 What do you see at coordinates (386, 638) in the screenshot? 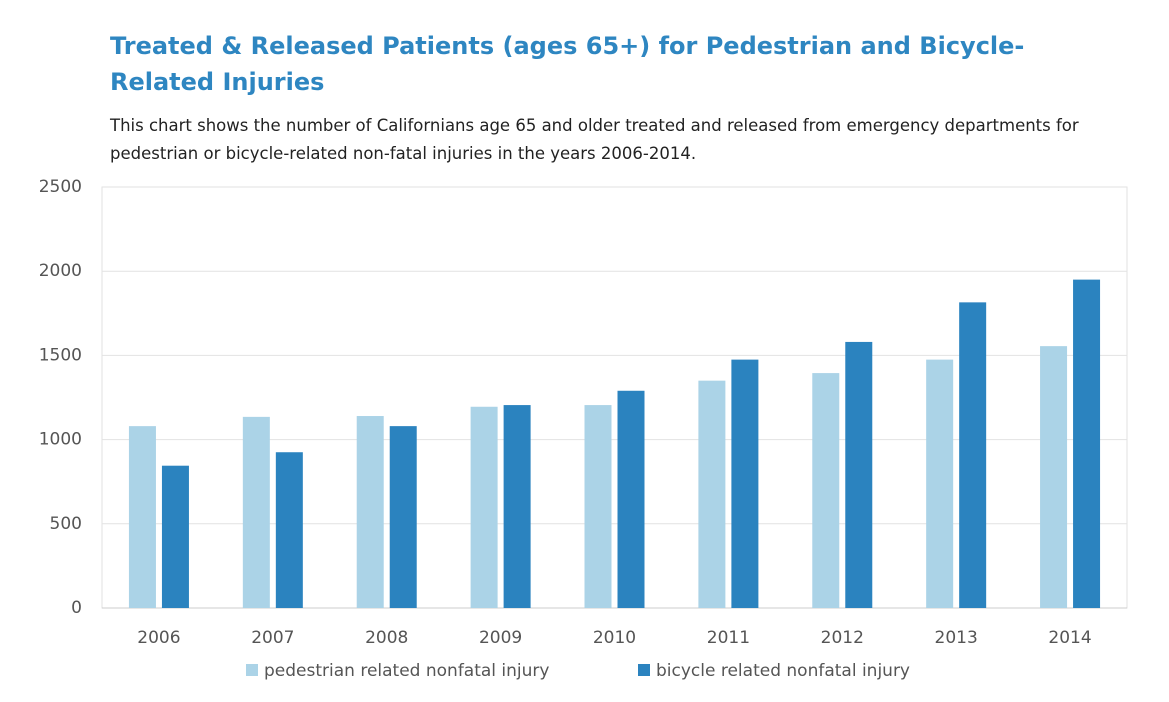
I see `x-tick-label: 2008` at bounding box center [386, 638].